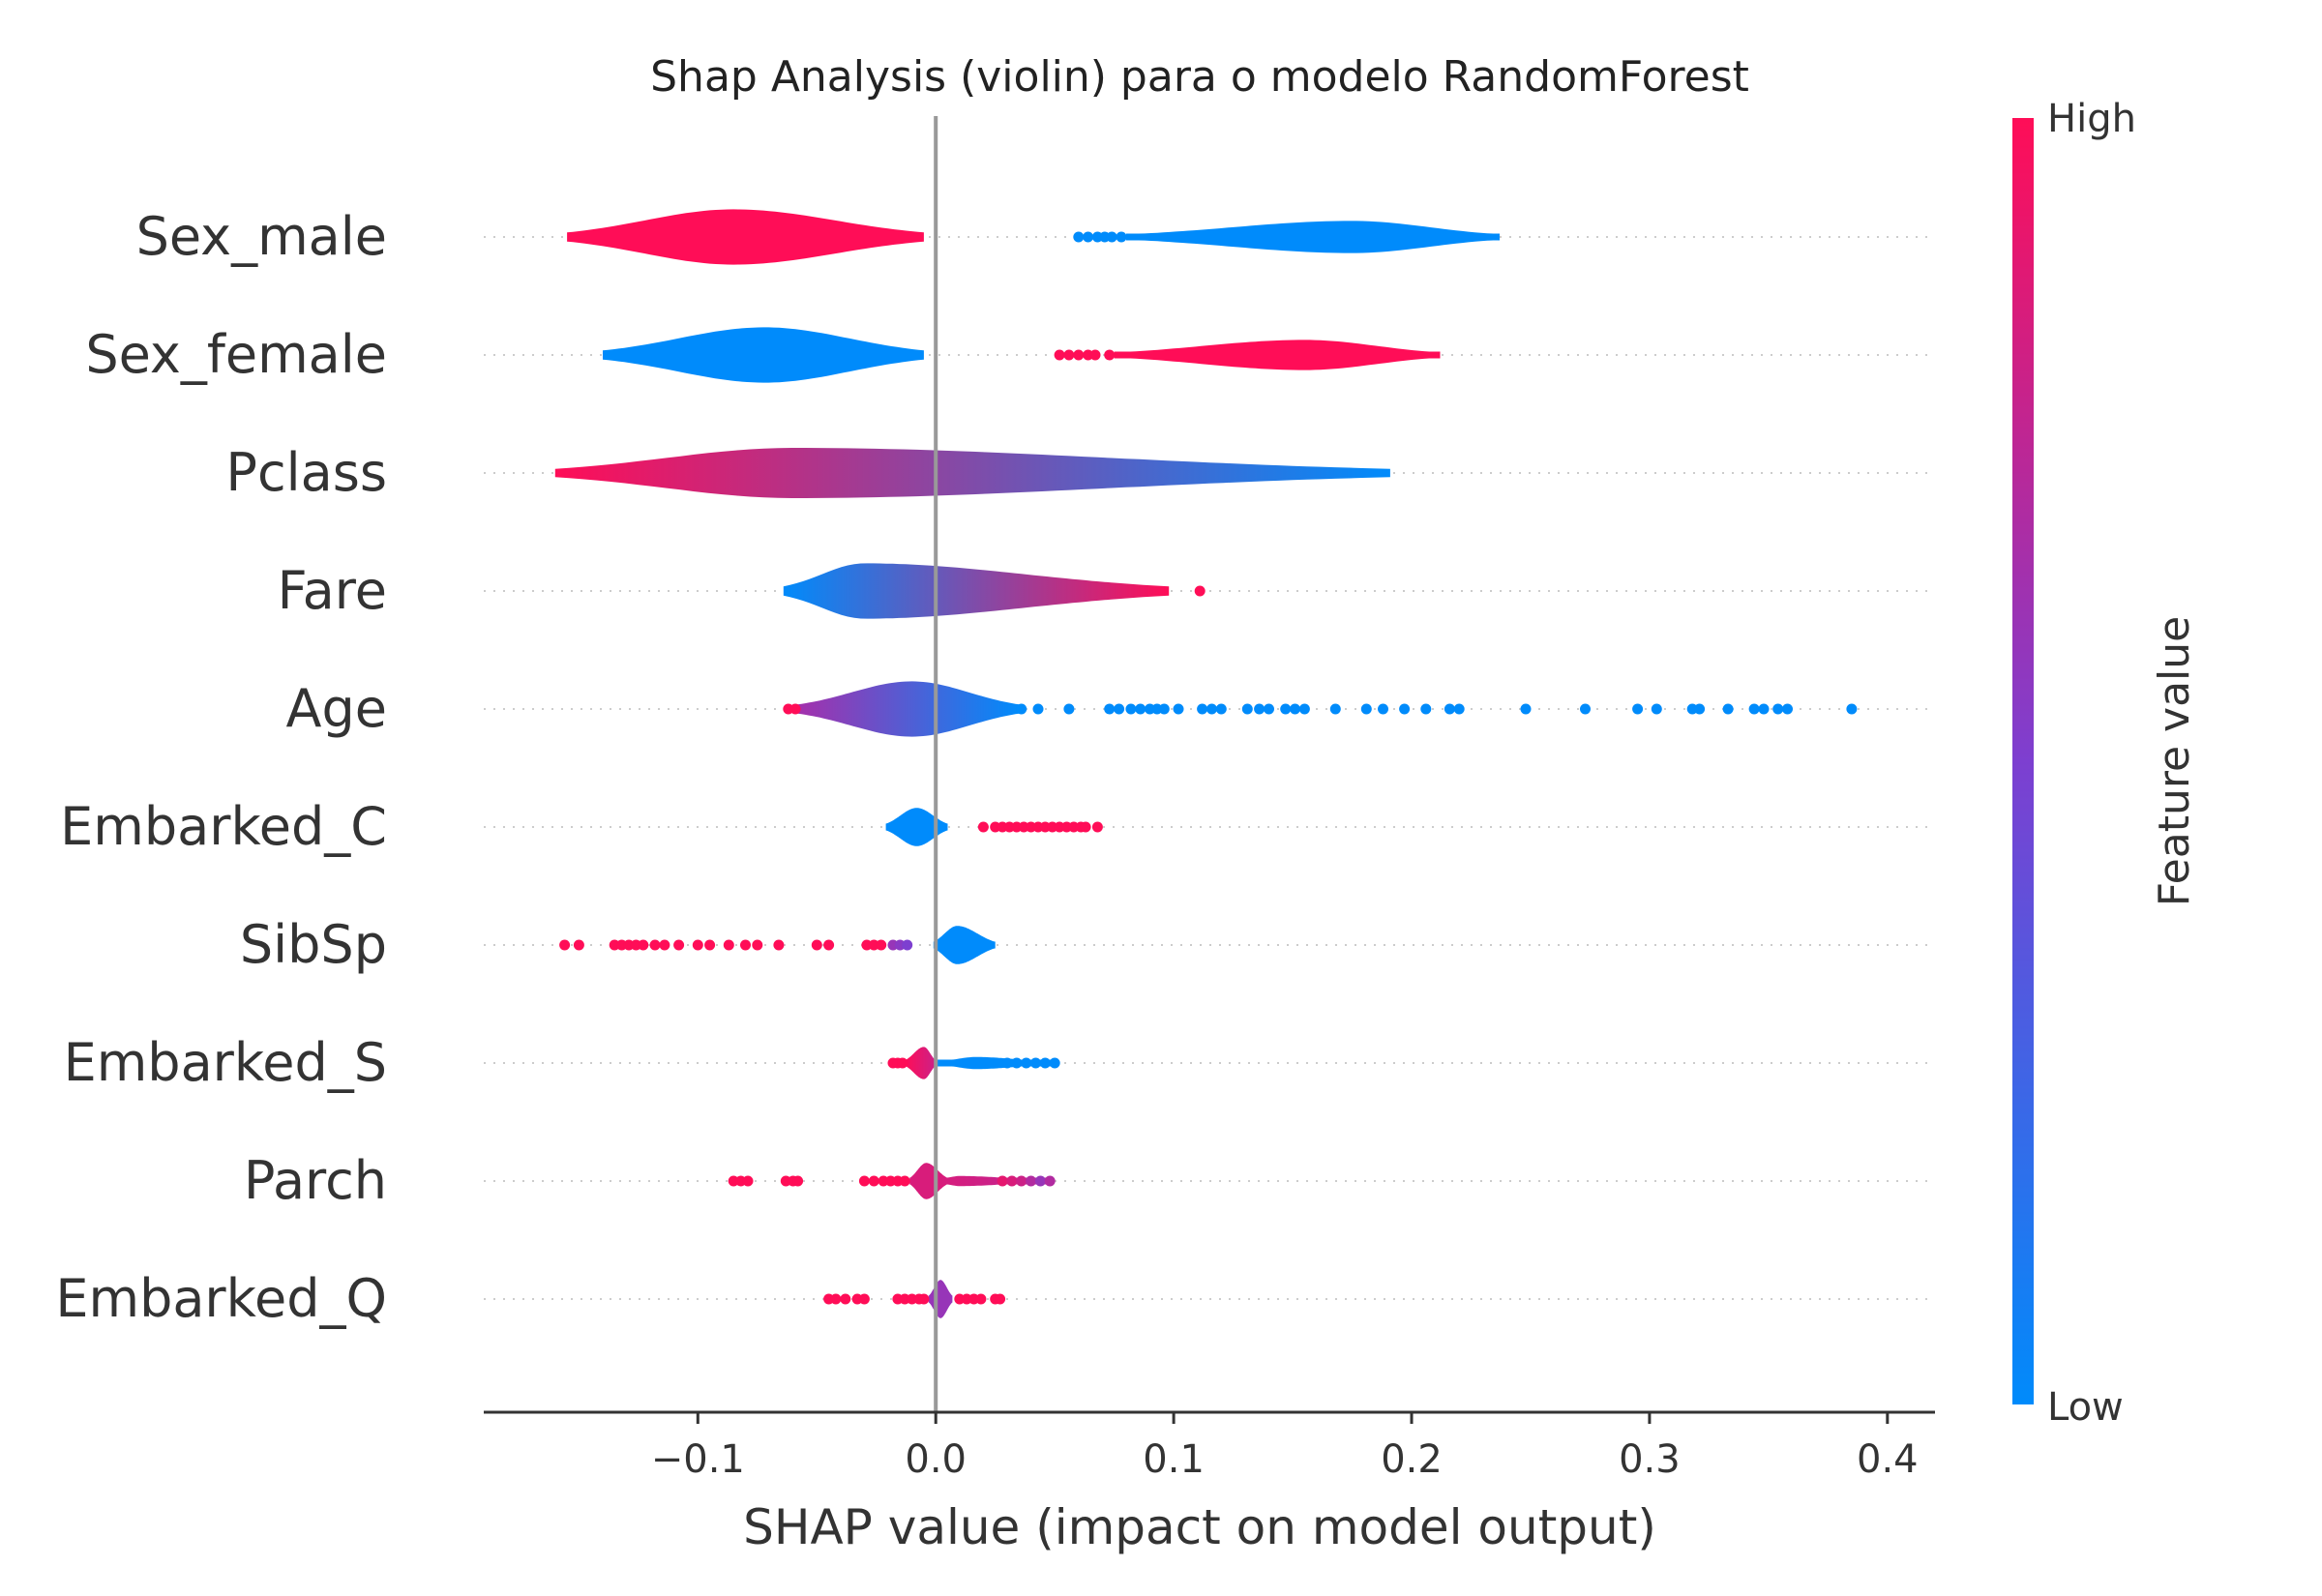 Image resolution: width=2322 pixels, height=1596 pixels. Describe the element at coordinates (225, 1062) in the screenshot. I see `feature-label: Embarked_S` at that location.